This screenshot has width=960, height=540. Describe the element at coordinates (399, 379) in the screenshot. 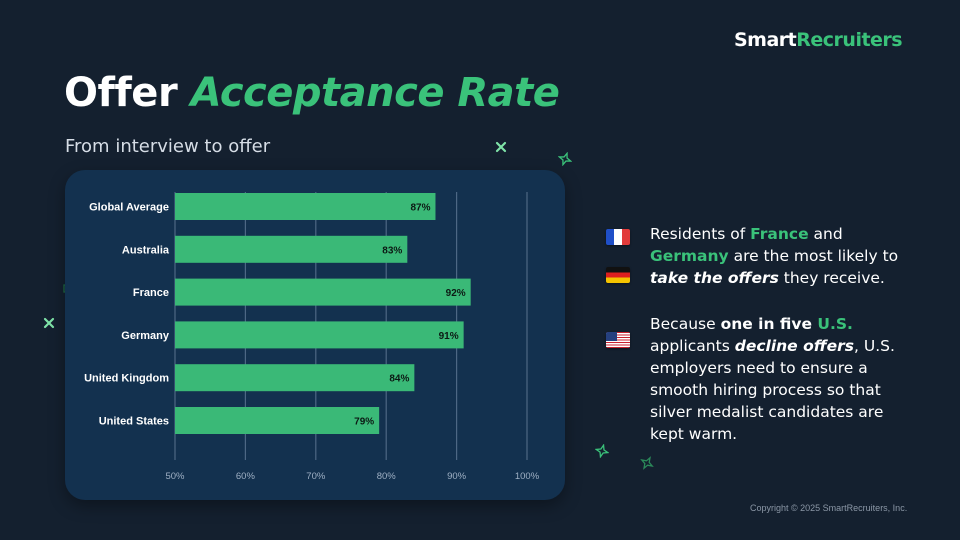

I see `data-label: 84%` at that location.